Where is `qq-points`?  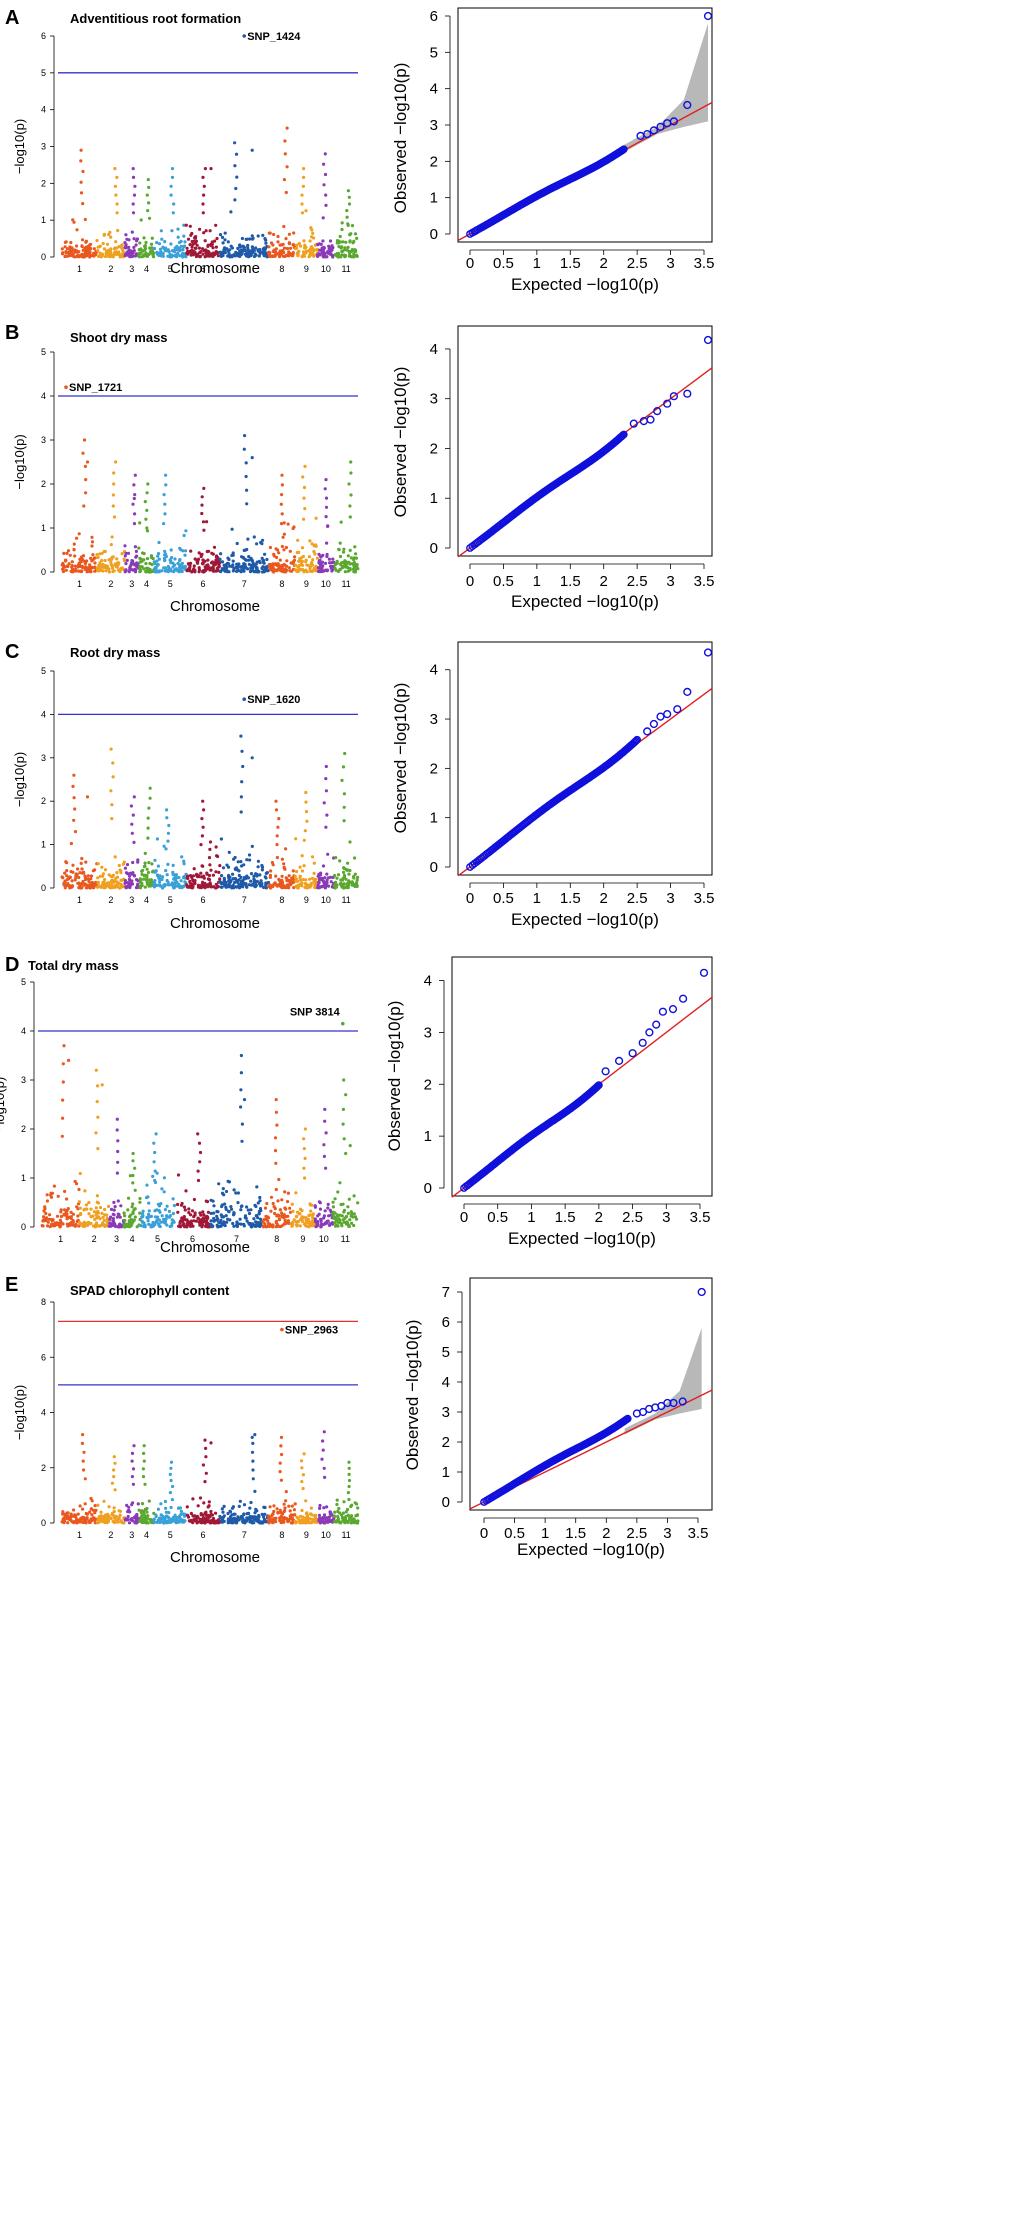
qq-points is located at coordinates (589, 759).